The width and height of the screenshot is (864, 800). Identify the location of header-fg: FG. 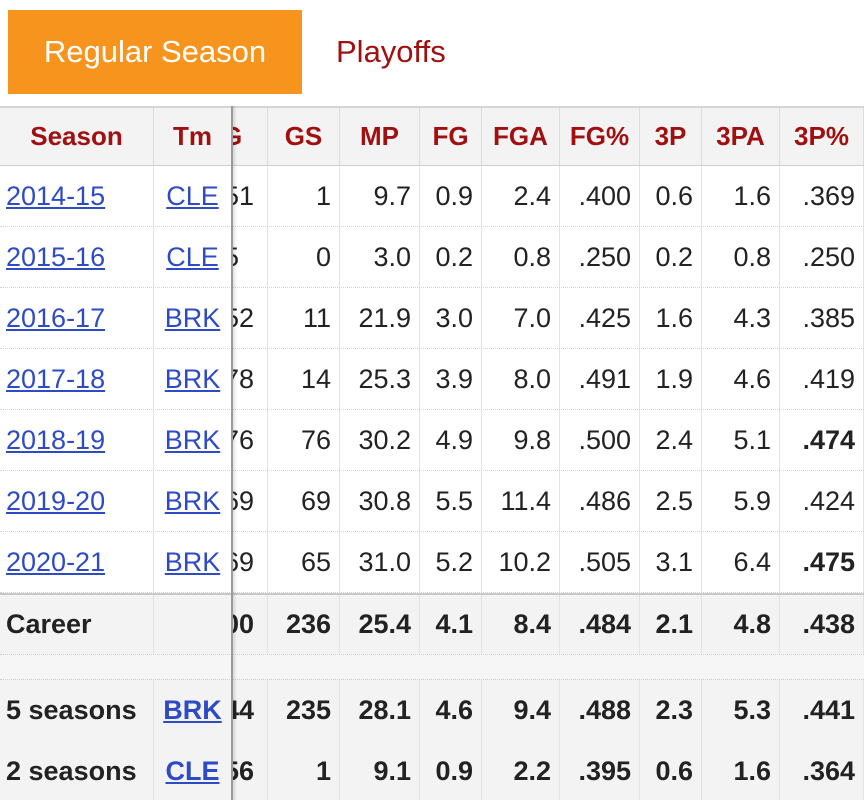
(451, 136).